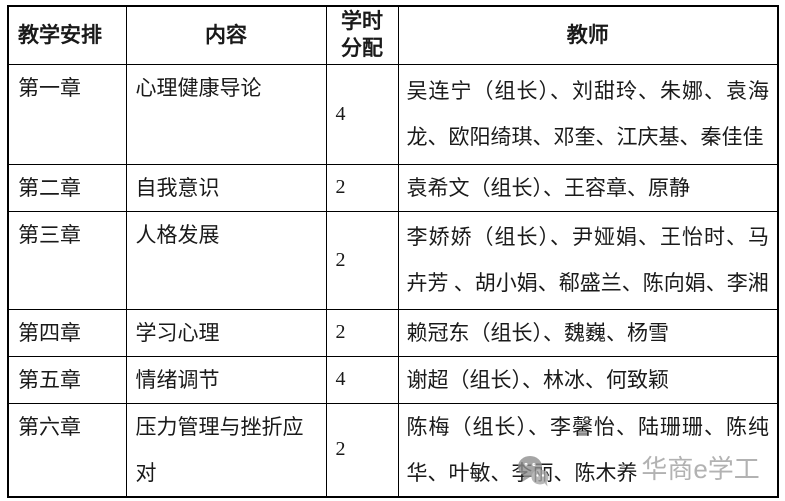  What do you see at coordinates (588, 187) in the screenshot?
I see `teachers-cell: 袁希文（组长）、王容章、原静` at bounding box center [588, 187].